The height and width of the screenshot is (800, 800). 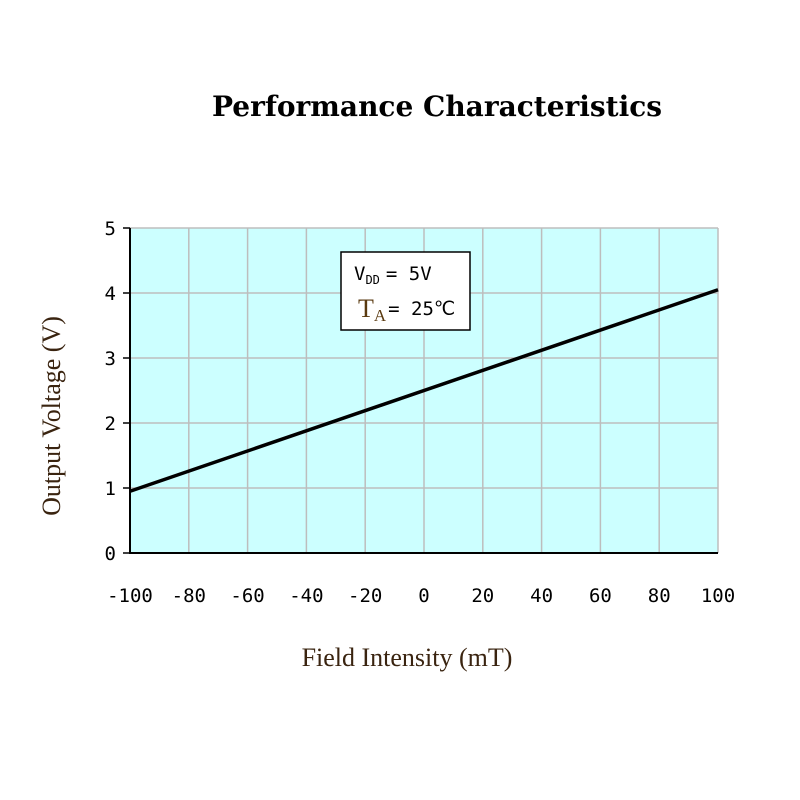 What do you see at coordinates (366, 308) in the screenshot?
I see `legend-ta-symbol: T` at bounding box center [366, 308].